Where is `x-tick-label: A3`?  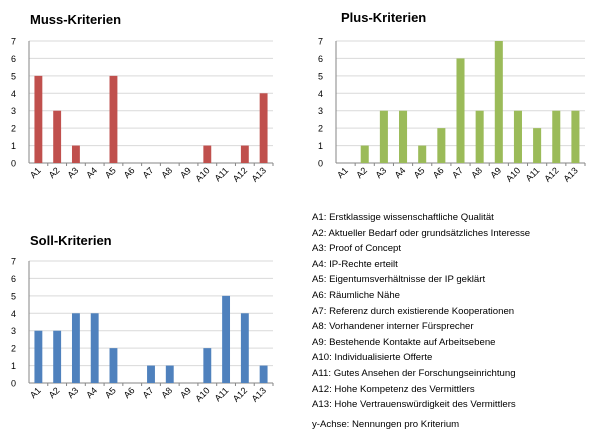 x-tick-label: A3 is located at coordinates (72, 392).